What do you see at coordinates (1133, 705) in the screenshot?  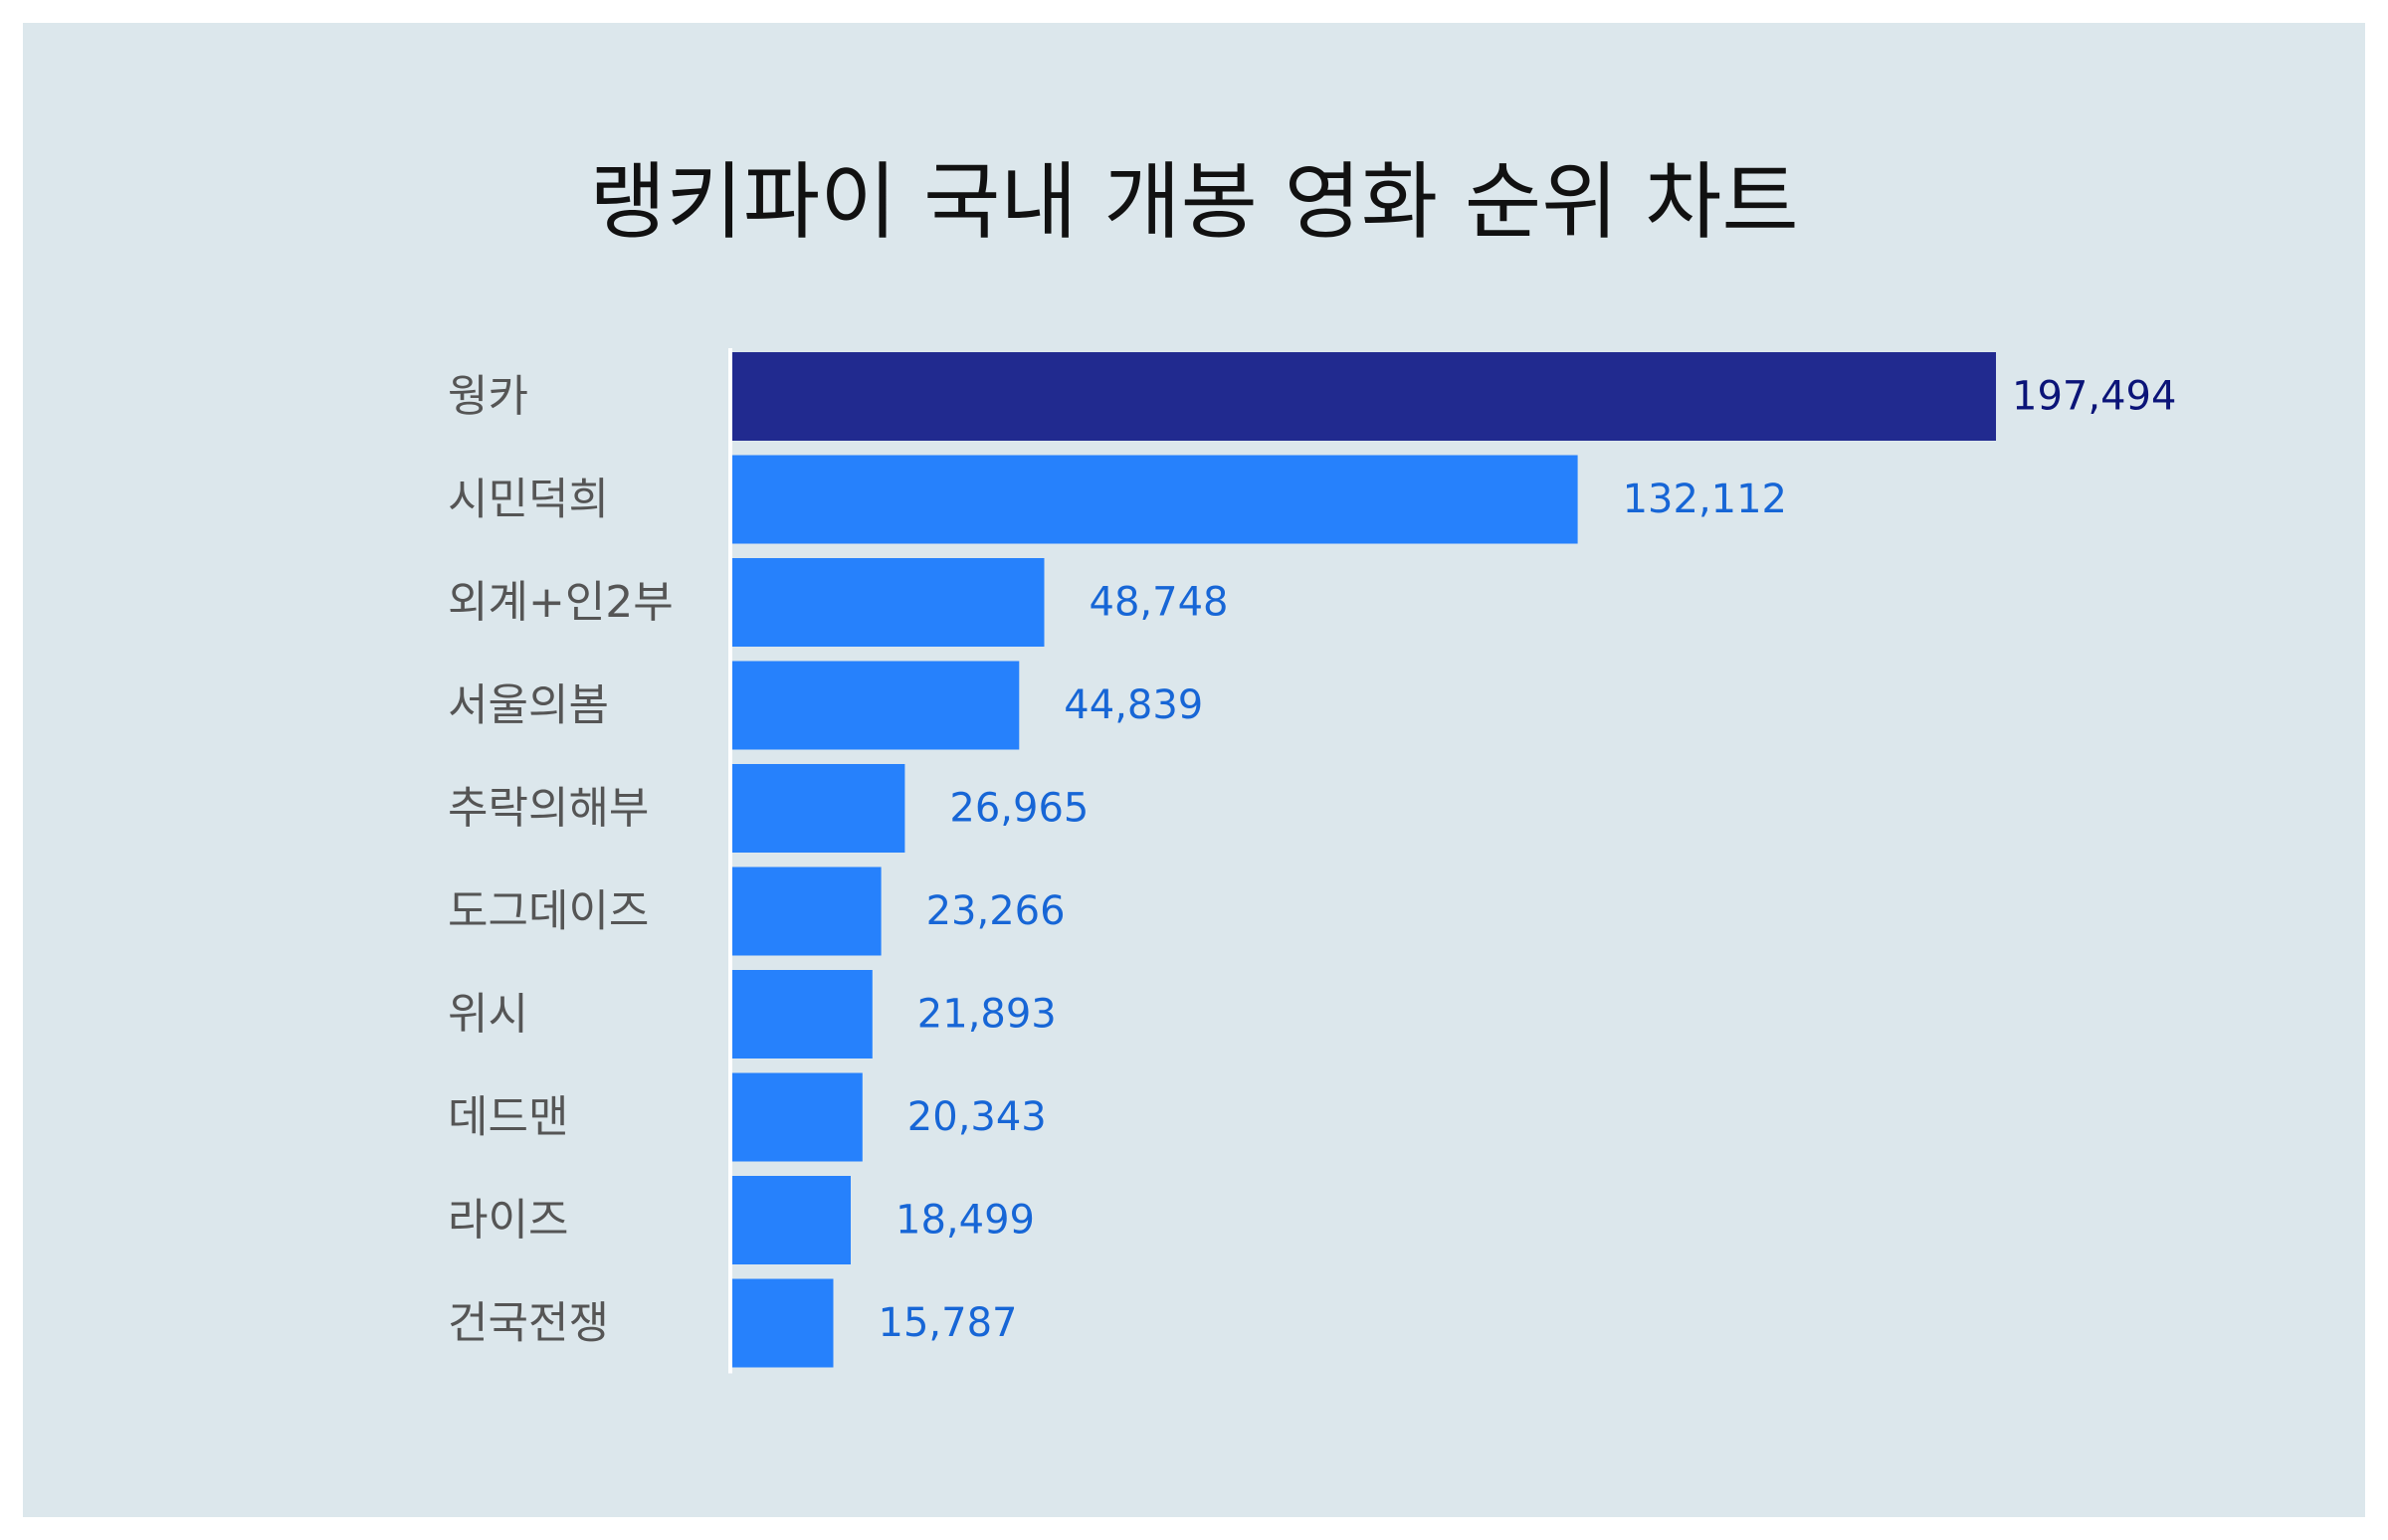 I see `value-label-4: 44,839` at bounding box center [1133, 705].